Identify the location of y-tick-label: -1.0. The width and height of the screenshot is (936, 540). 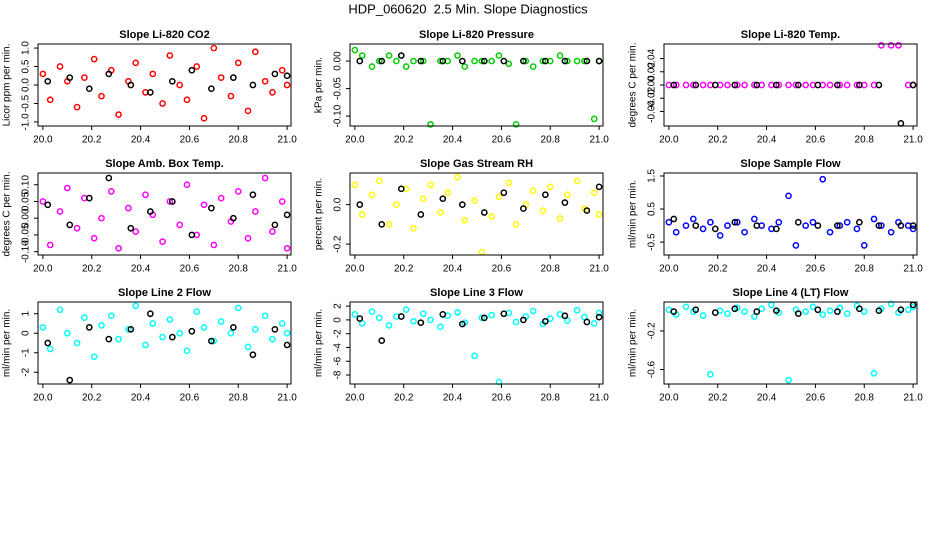
(26, 122).